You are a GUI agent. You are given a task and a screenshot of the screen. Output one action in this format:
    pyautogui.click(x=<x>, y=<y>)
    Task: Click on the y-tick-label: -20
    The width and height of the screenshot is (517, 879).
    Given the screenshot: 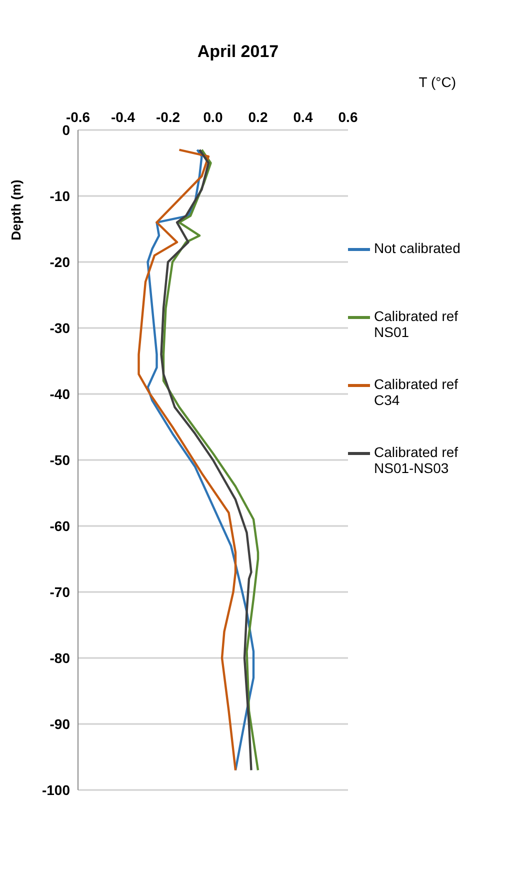 What is the action you would take?
    pyautogui.click(x=60, y=262)
    